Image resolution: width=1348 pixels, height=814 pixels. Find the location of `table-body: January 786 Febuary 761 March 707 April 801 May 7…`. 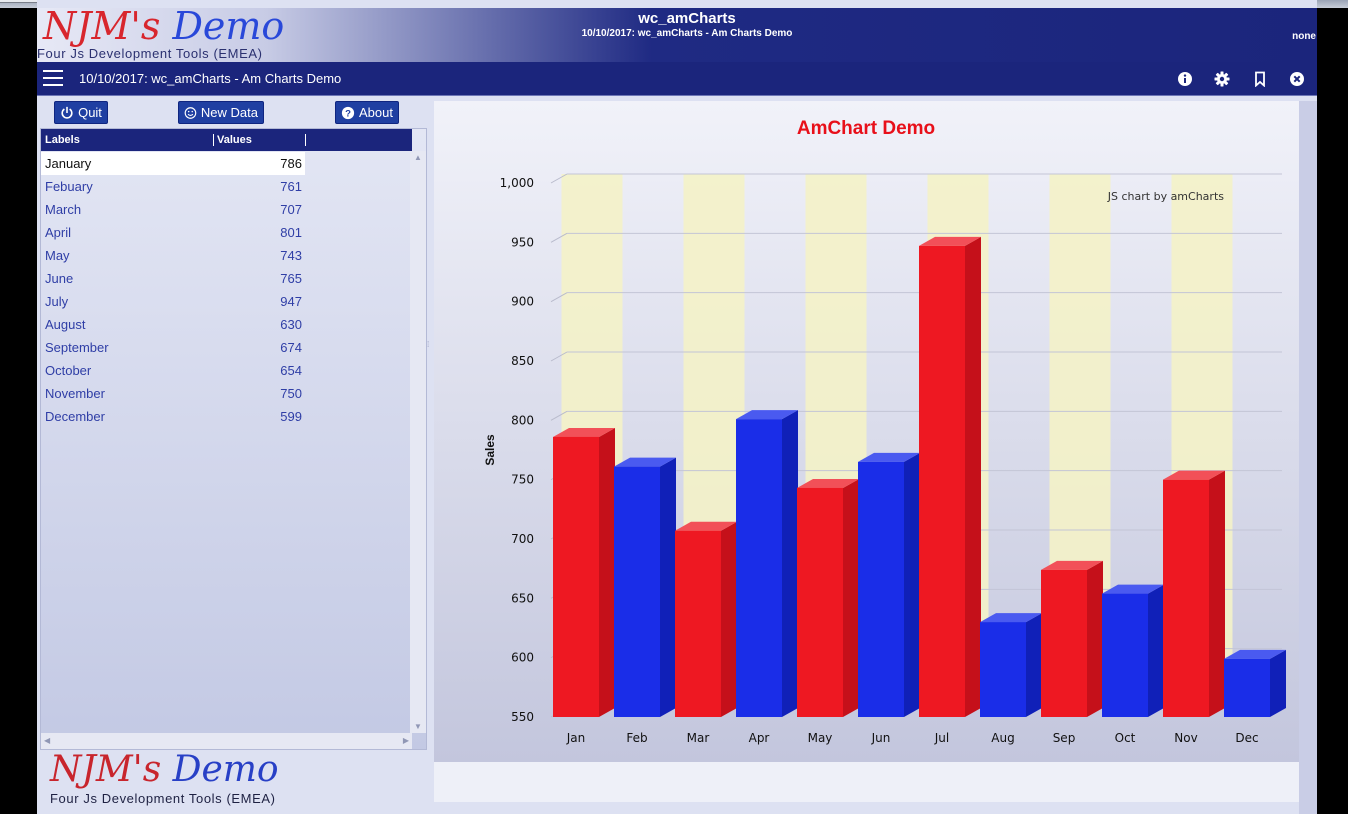

table-body: January 786 Febuary 761 March 707 April 801 May 7… is located at coordinates (226, 290).